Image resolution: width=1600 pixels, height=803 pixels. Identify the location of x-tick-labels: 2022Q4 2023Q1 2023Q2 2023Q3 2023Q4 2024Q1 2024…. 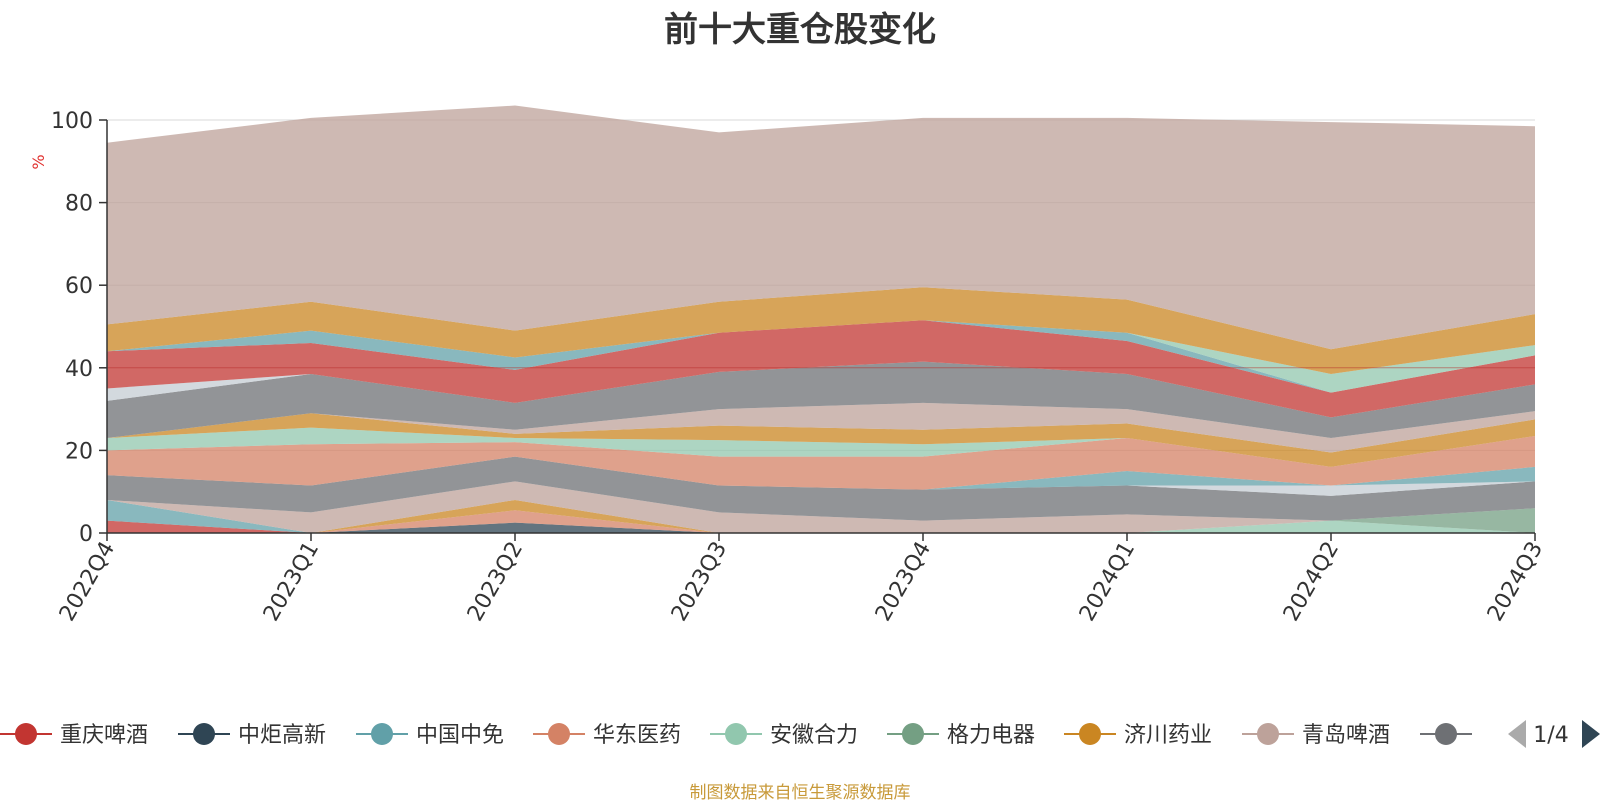
(801, 579).